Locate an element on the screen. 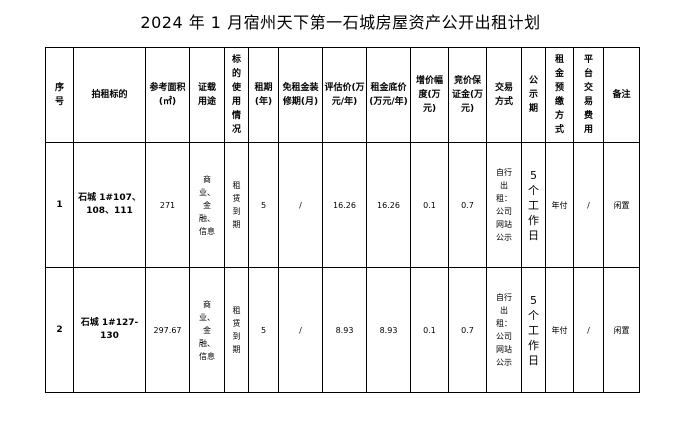 Image resolution: width=681 pixels, height=423 pixels. document-title: 2024 年 1 月宿州天下第一石城房屋资产公开出租计划 is located at coordinates (340, 22).